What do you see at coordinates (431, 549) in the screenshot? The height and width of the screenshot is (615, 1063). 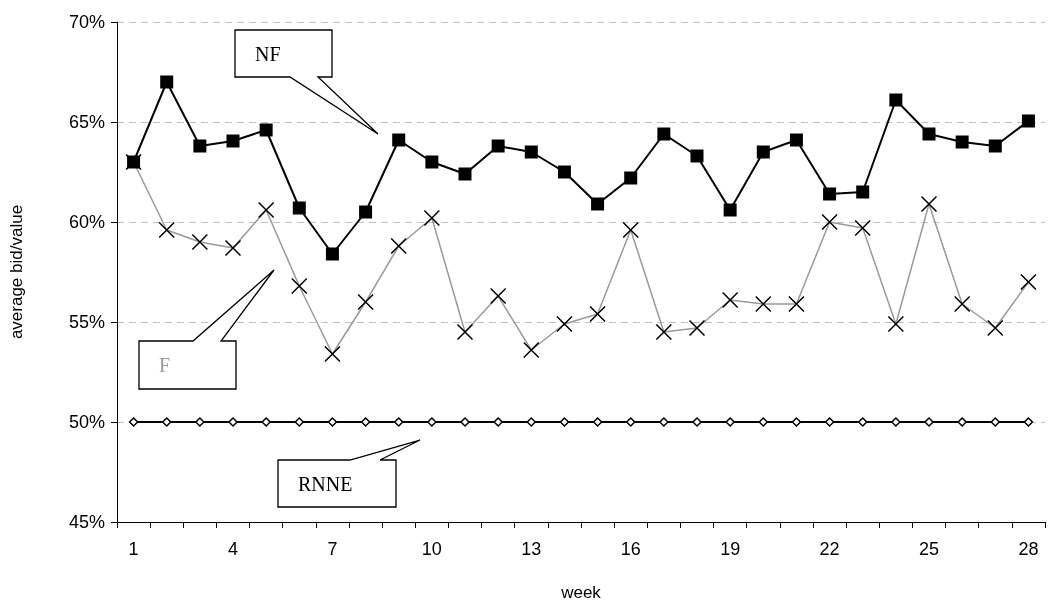 I see `x-tick-label: 10` at bounding box center [431, 549].